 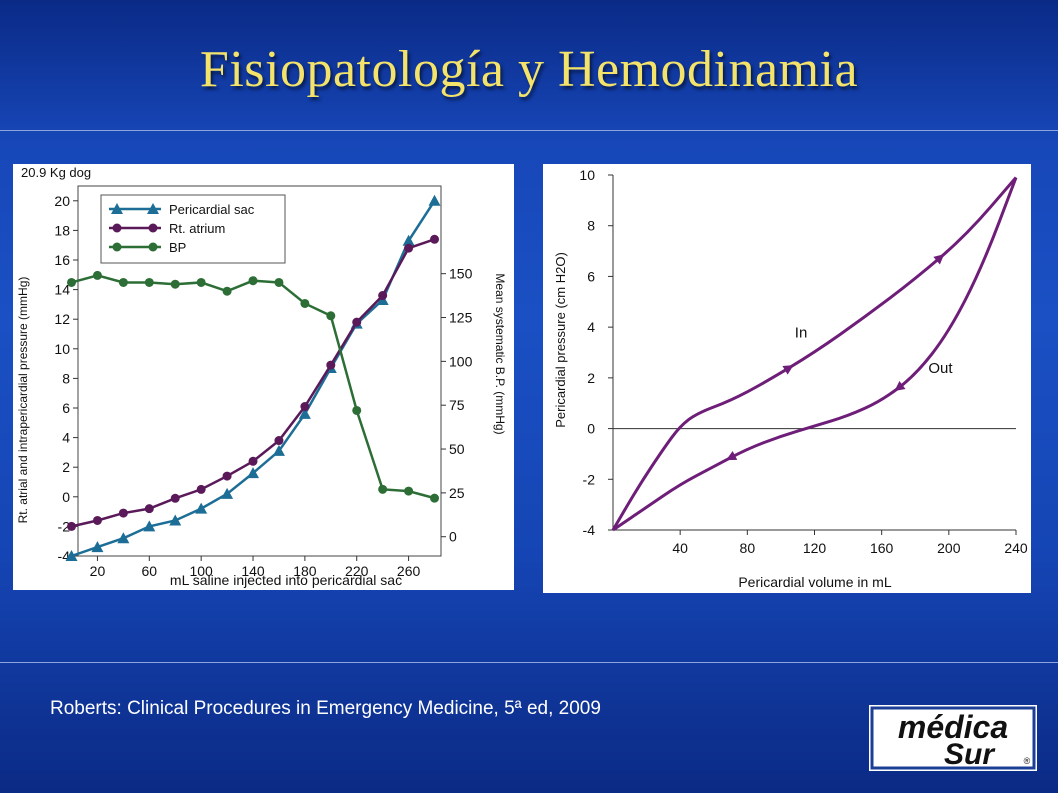 What do you see at coordinates (177, 247) in the screenshot?
I see `legend-label: BP` at bounding box center [177, 247].